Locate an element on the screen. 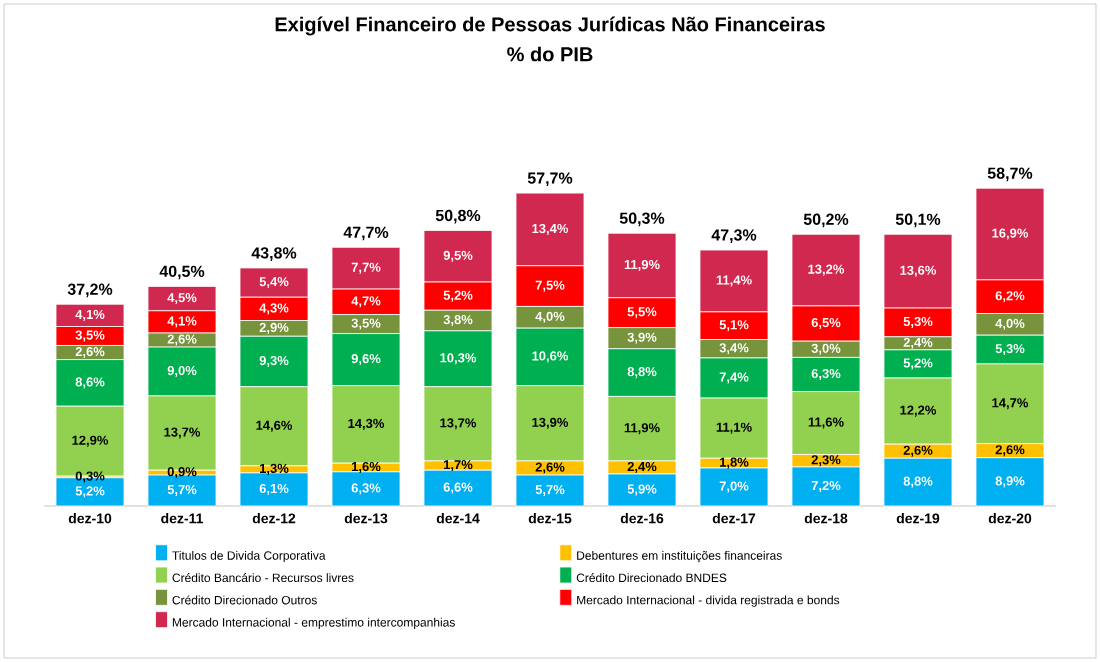 This screenshot has height=662, width=1100. total-label: 47,3% is located at coordinates (734, 236).